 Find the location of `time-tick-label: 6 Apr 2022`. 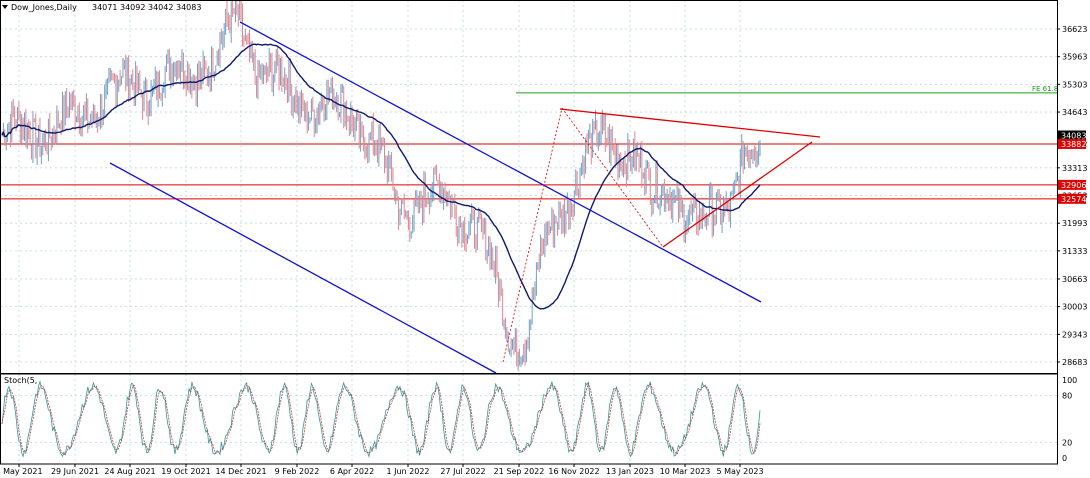

time-tick-label: 6 Apr 2022 is located at coordinates (352, 471).